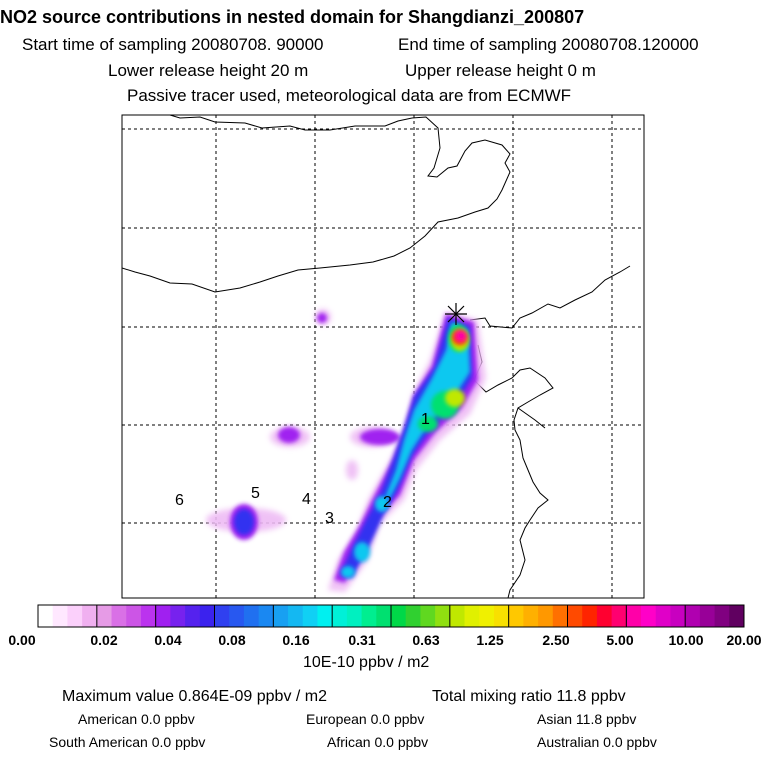 The image size is (768, 768). I want to click on asian-value: Asian 11.8 ppbv, so click(587, 719).